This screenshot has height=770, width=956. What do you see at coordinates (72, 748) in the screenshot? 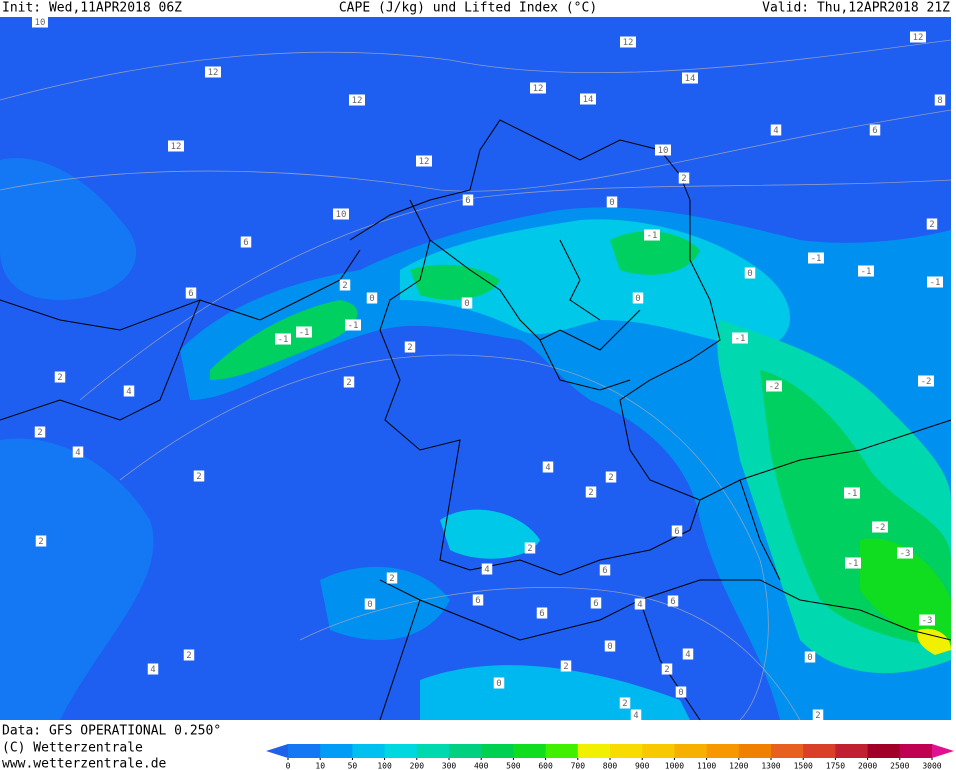
I see `copyright: (C) Wetterzentrale` at bounding box center [72, 748].